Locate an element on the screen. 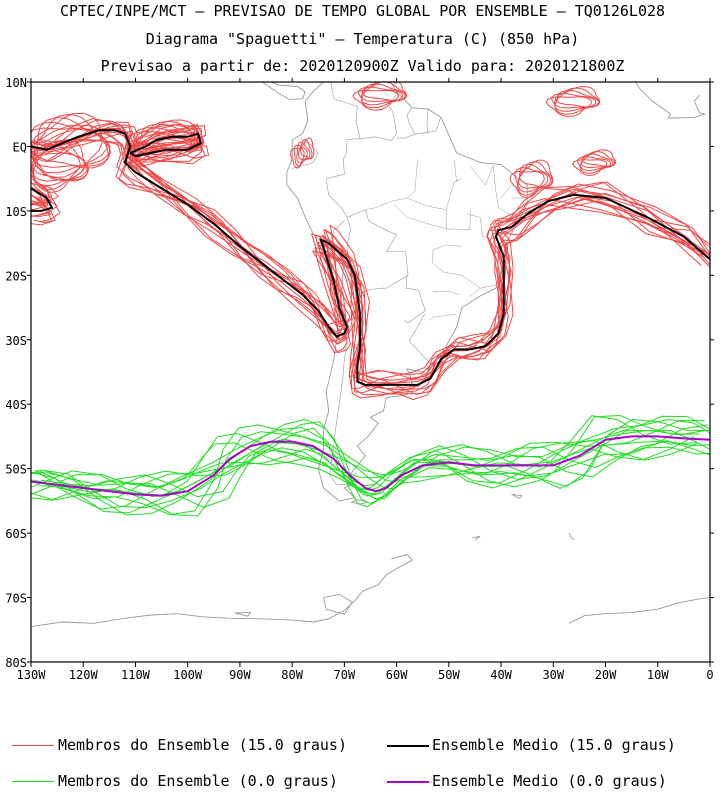  y-tick-label-5: 40S is located at coordinates (16, 405).